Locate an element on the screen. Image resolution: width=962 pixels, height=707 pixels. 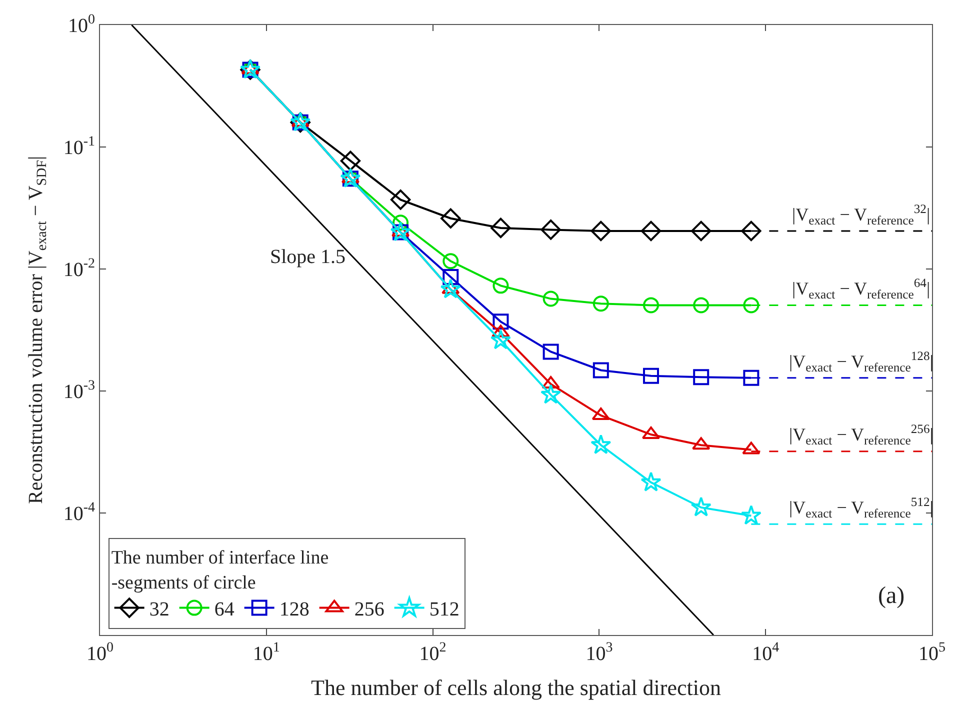
y-tick-label: 10$^{-2}$ is located at coordinates (79, 268).